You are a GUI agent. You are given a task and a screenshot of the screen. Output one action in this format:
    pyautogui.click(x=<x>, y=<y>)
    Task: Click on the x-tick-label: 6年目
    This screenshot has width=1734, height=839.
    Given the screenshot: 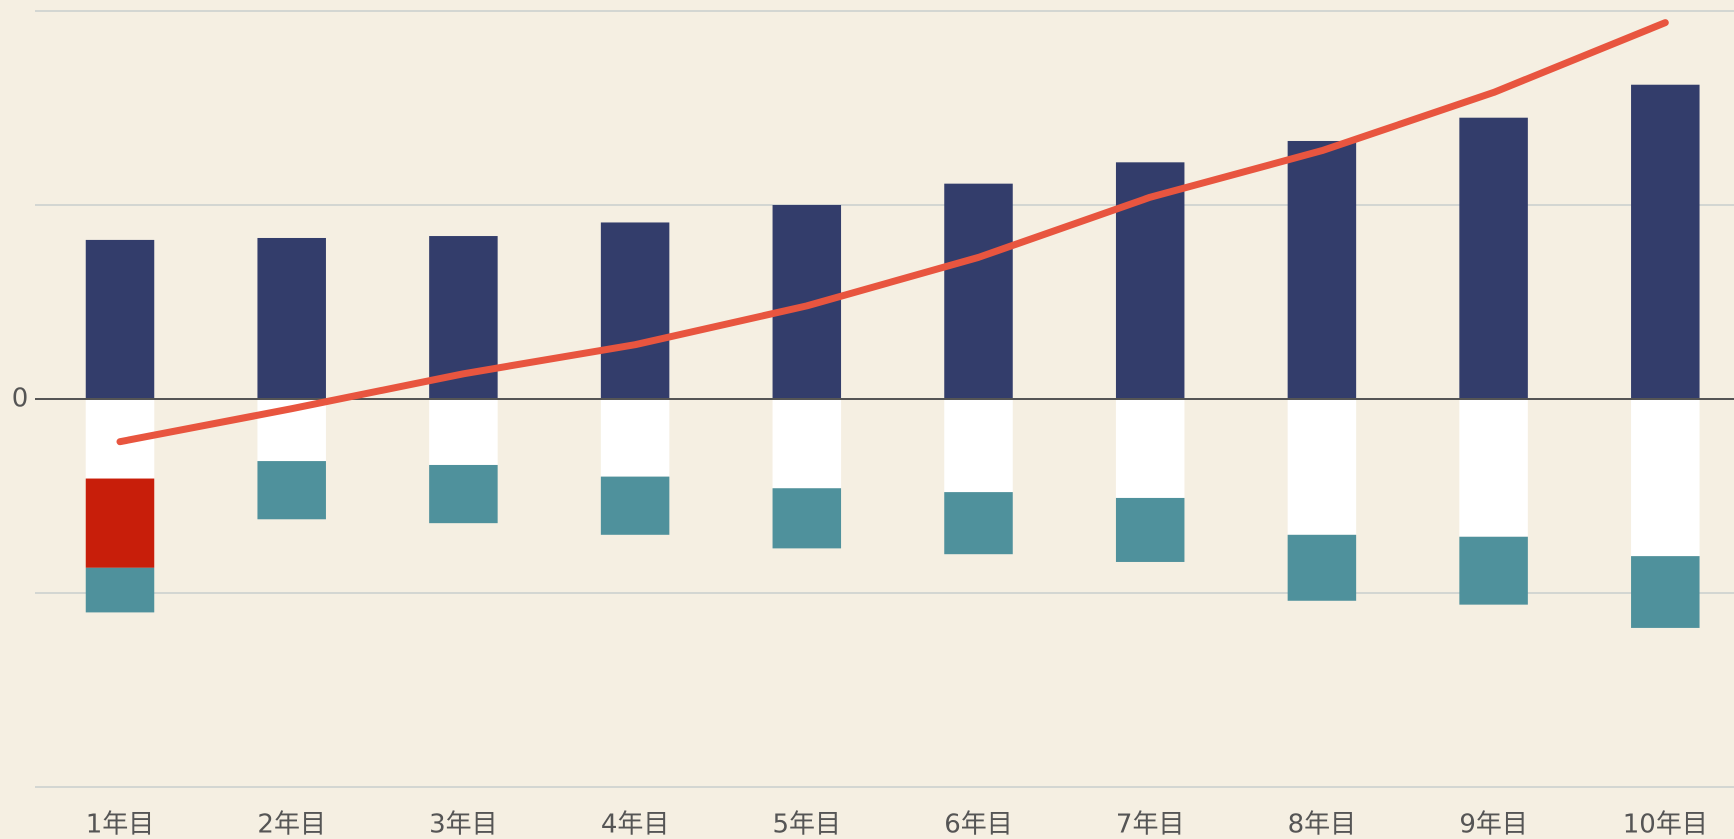 What is the action you would take?
    pyautogui.click(x=978, y=824)
    